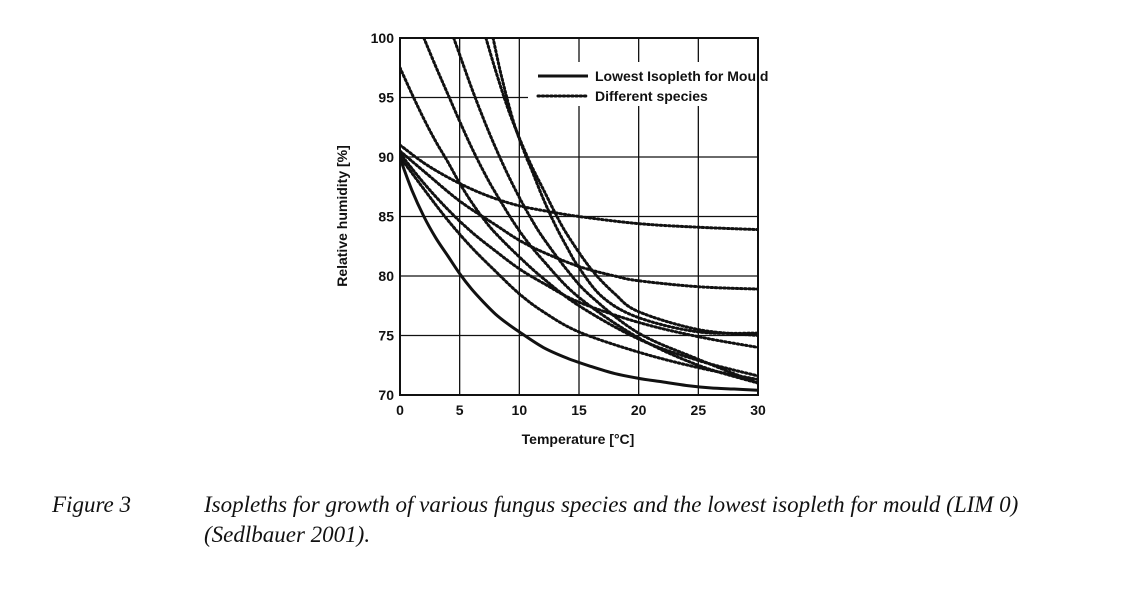 This screenshot has height=601, width=1148. Describe the element at coordinates (460, 410) in the screenshot. I see `x-tick-label: 5` at that location.